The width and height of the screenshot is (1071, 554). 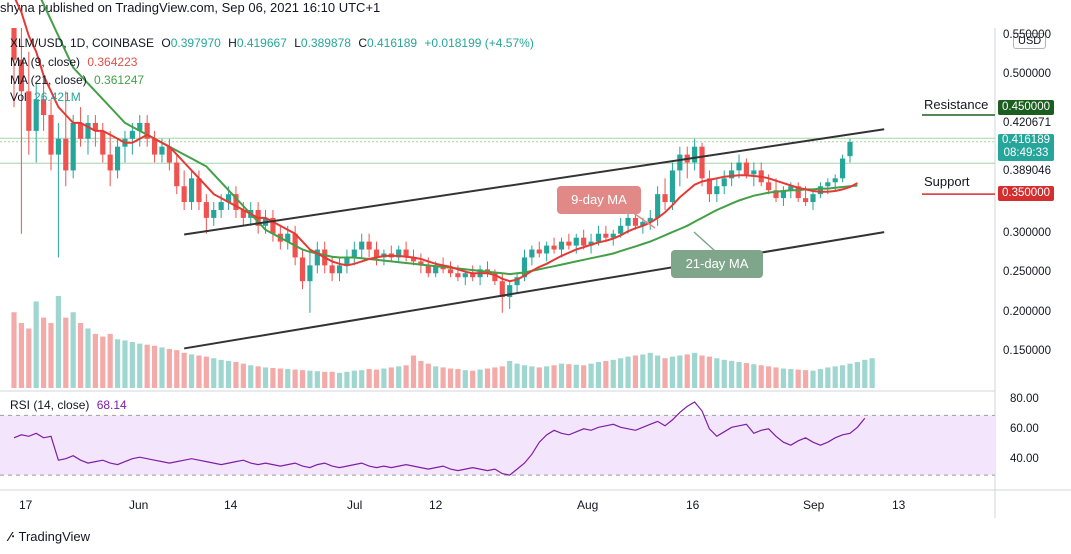 What do you see at coordinates (73, 62) in the screenshot?
I see `ma9-legend: MA (9, close) 0.364223` at bounding box center [73, 62].